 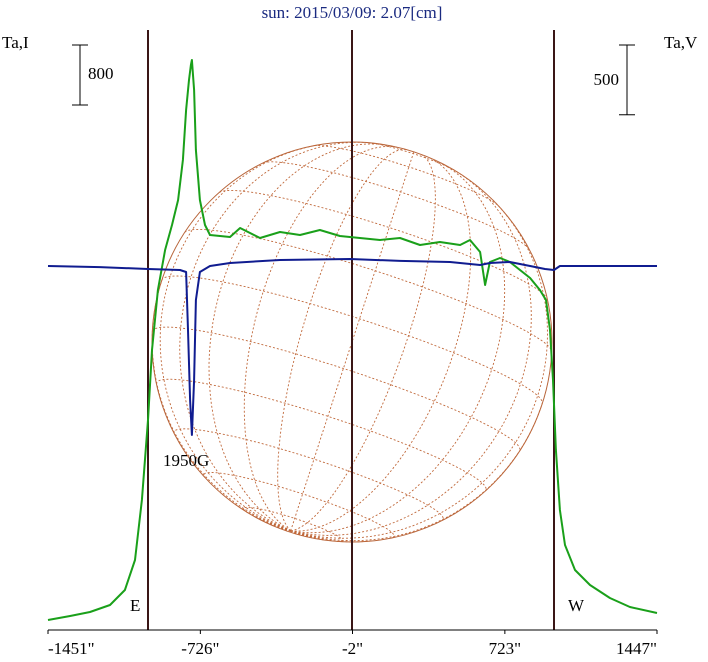 What do you see at coordinates (636, 648) in the screenshot?
I see `x-tick-label: 1447"` at bounding box center [636, 648].